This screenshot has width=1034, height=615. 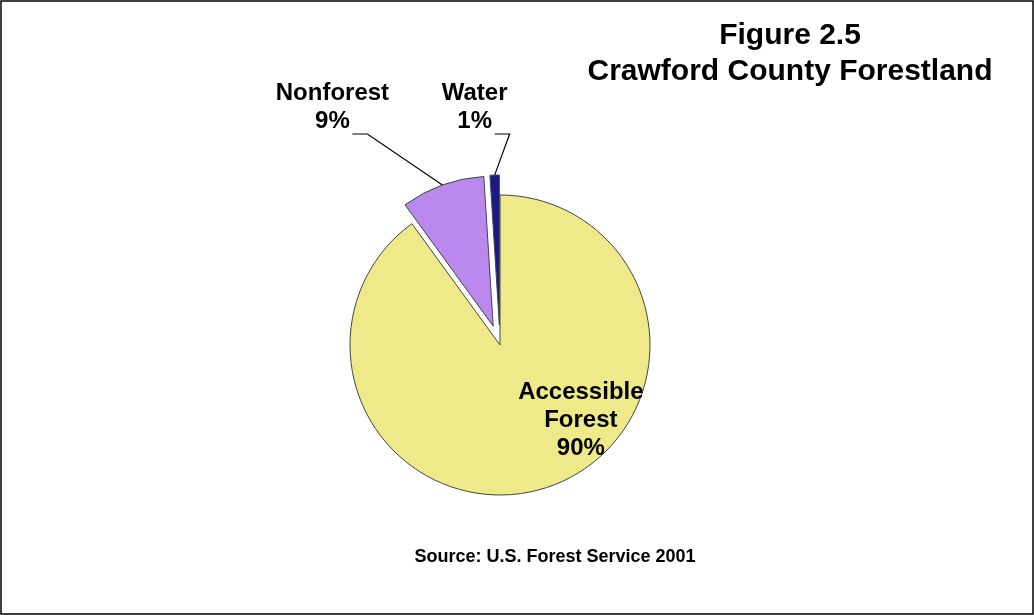 What do you see at coordinates (790, 51) in the screenshot?
I see `text: Figure 2.5 Crawford County Forestland` at bounding box center [790, 51].